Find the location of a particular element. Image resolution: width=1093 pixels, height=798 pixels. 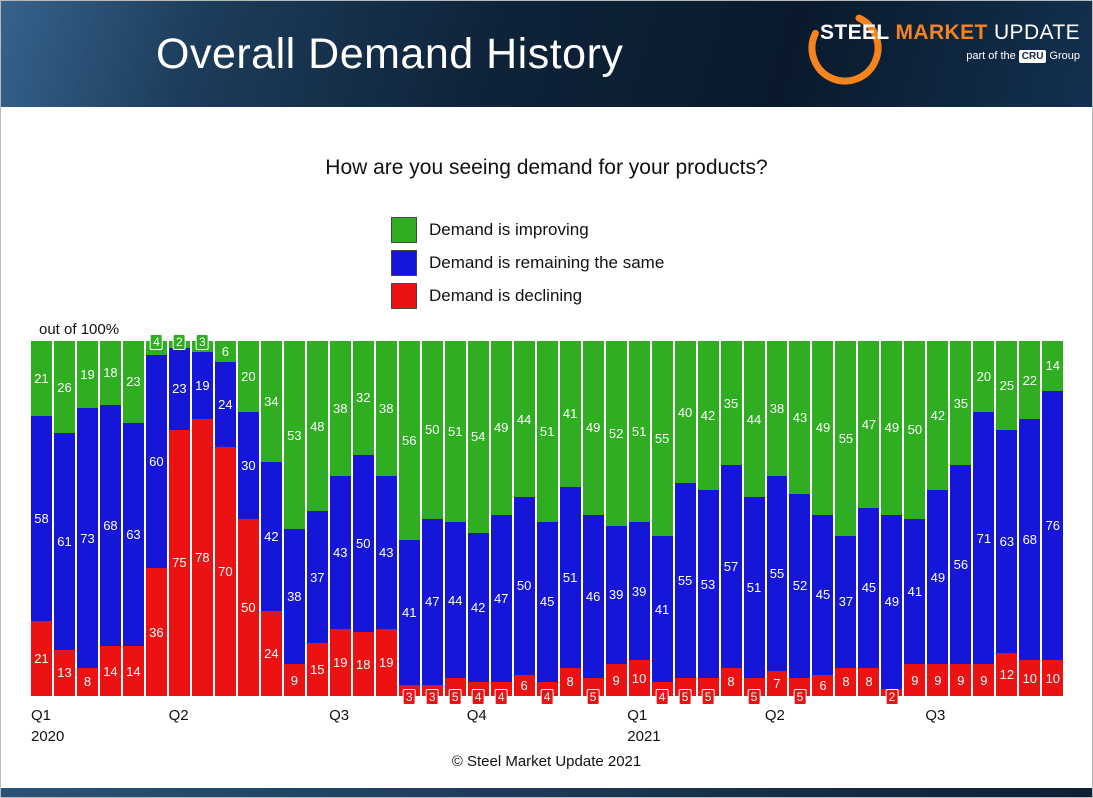

stacked-bar-45: 14 76 10 is located at coordinates (1053, 518).